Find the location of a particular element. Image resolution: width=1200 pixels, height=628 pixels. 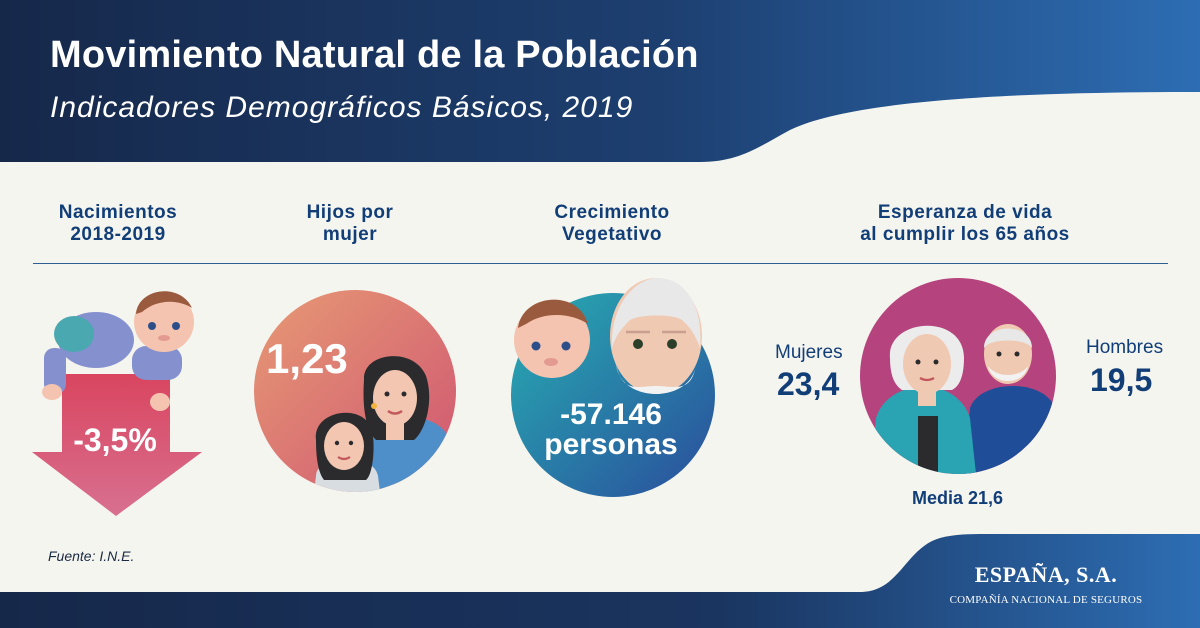

births-heading: Nacimientos 2018-2019 is located at coordinates (118, 223).